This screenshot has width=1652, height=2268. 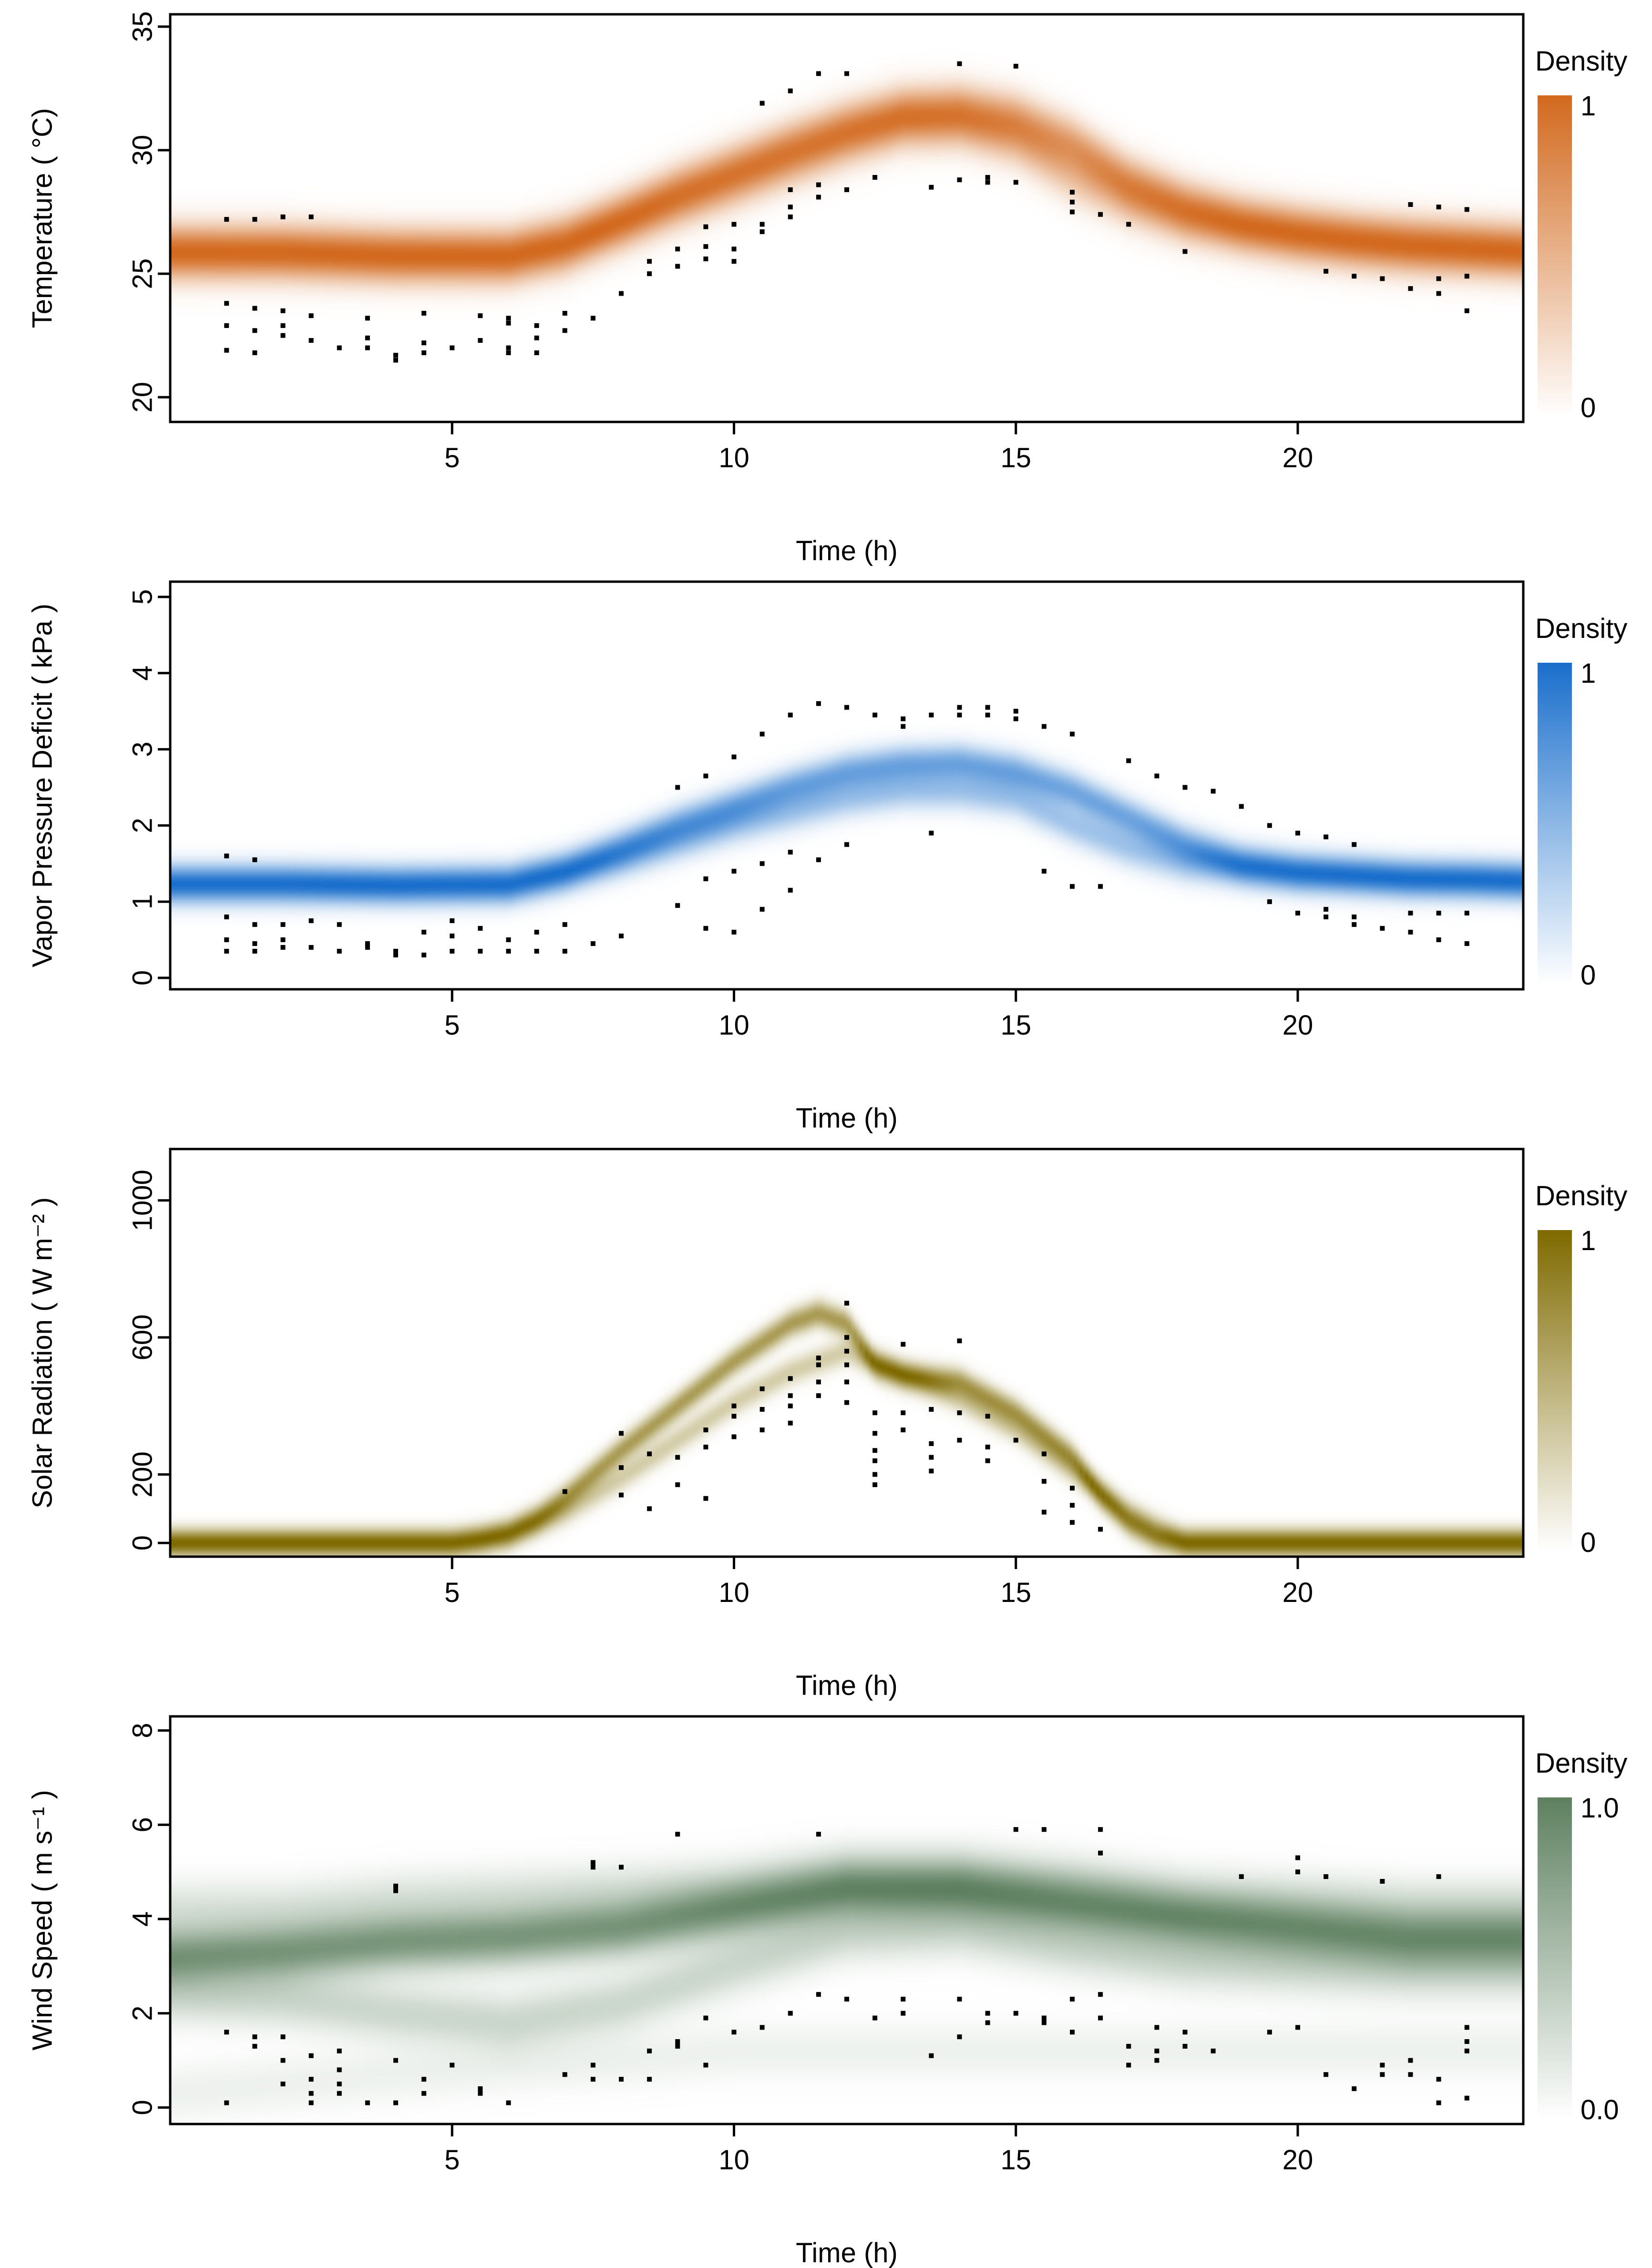 I want to click on observation-points, so click(x=846, y=212).